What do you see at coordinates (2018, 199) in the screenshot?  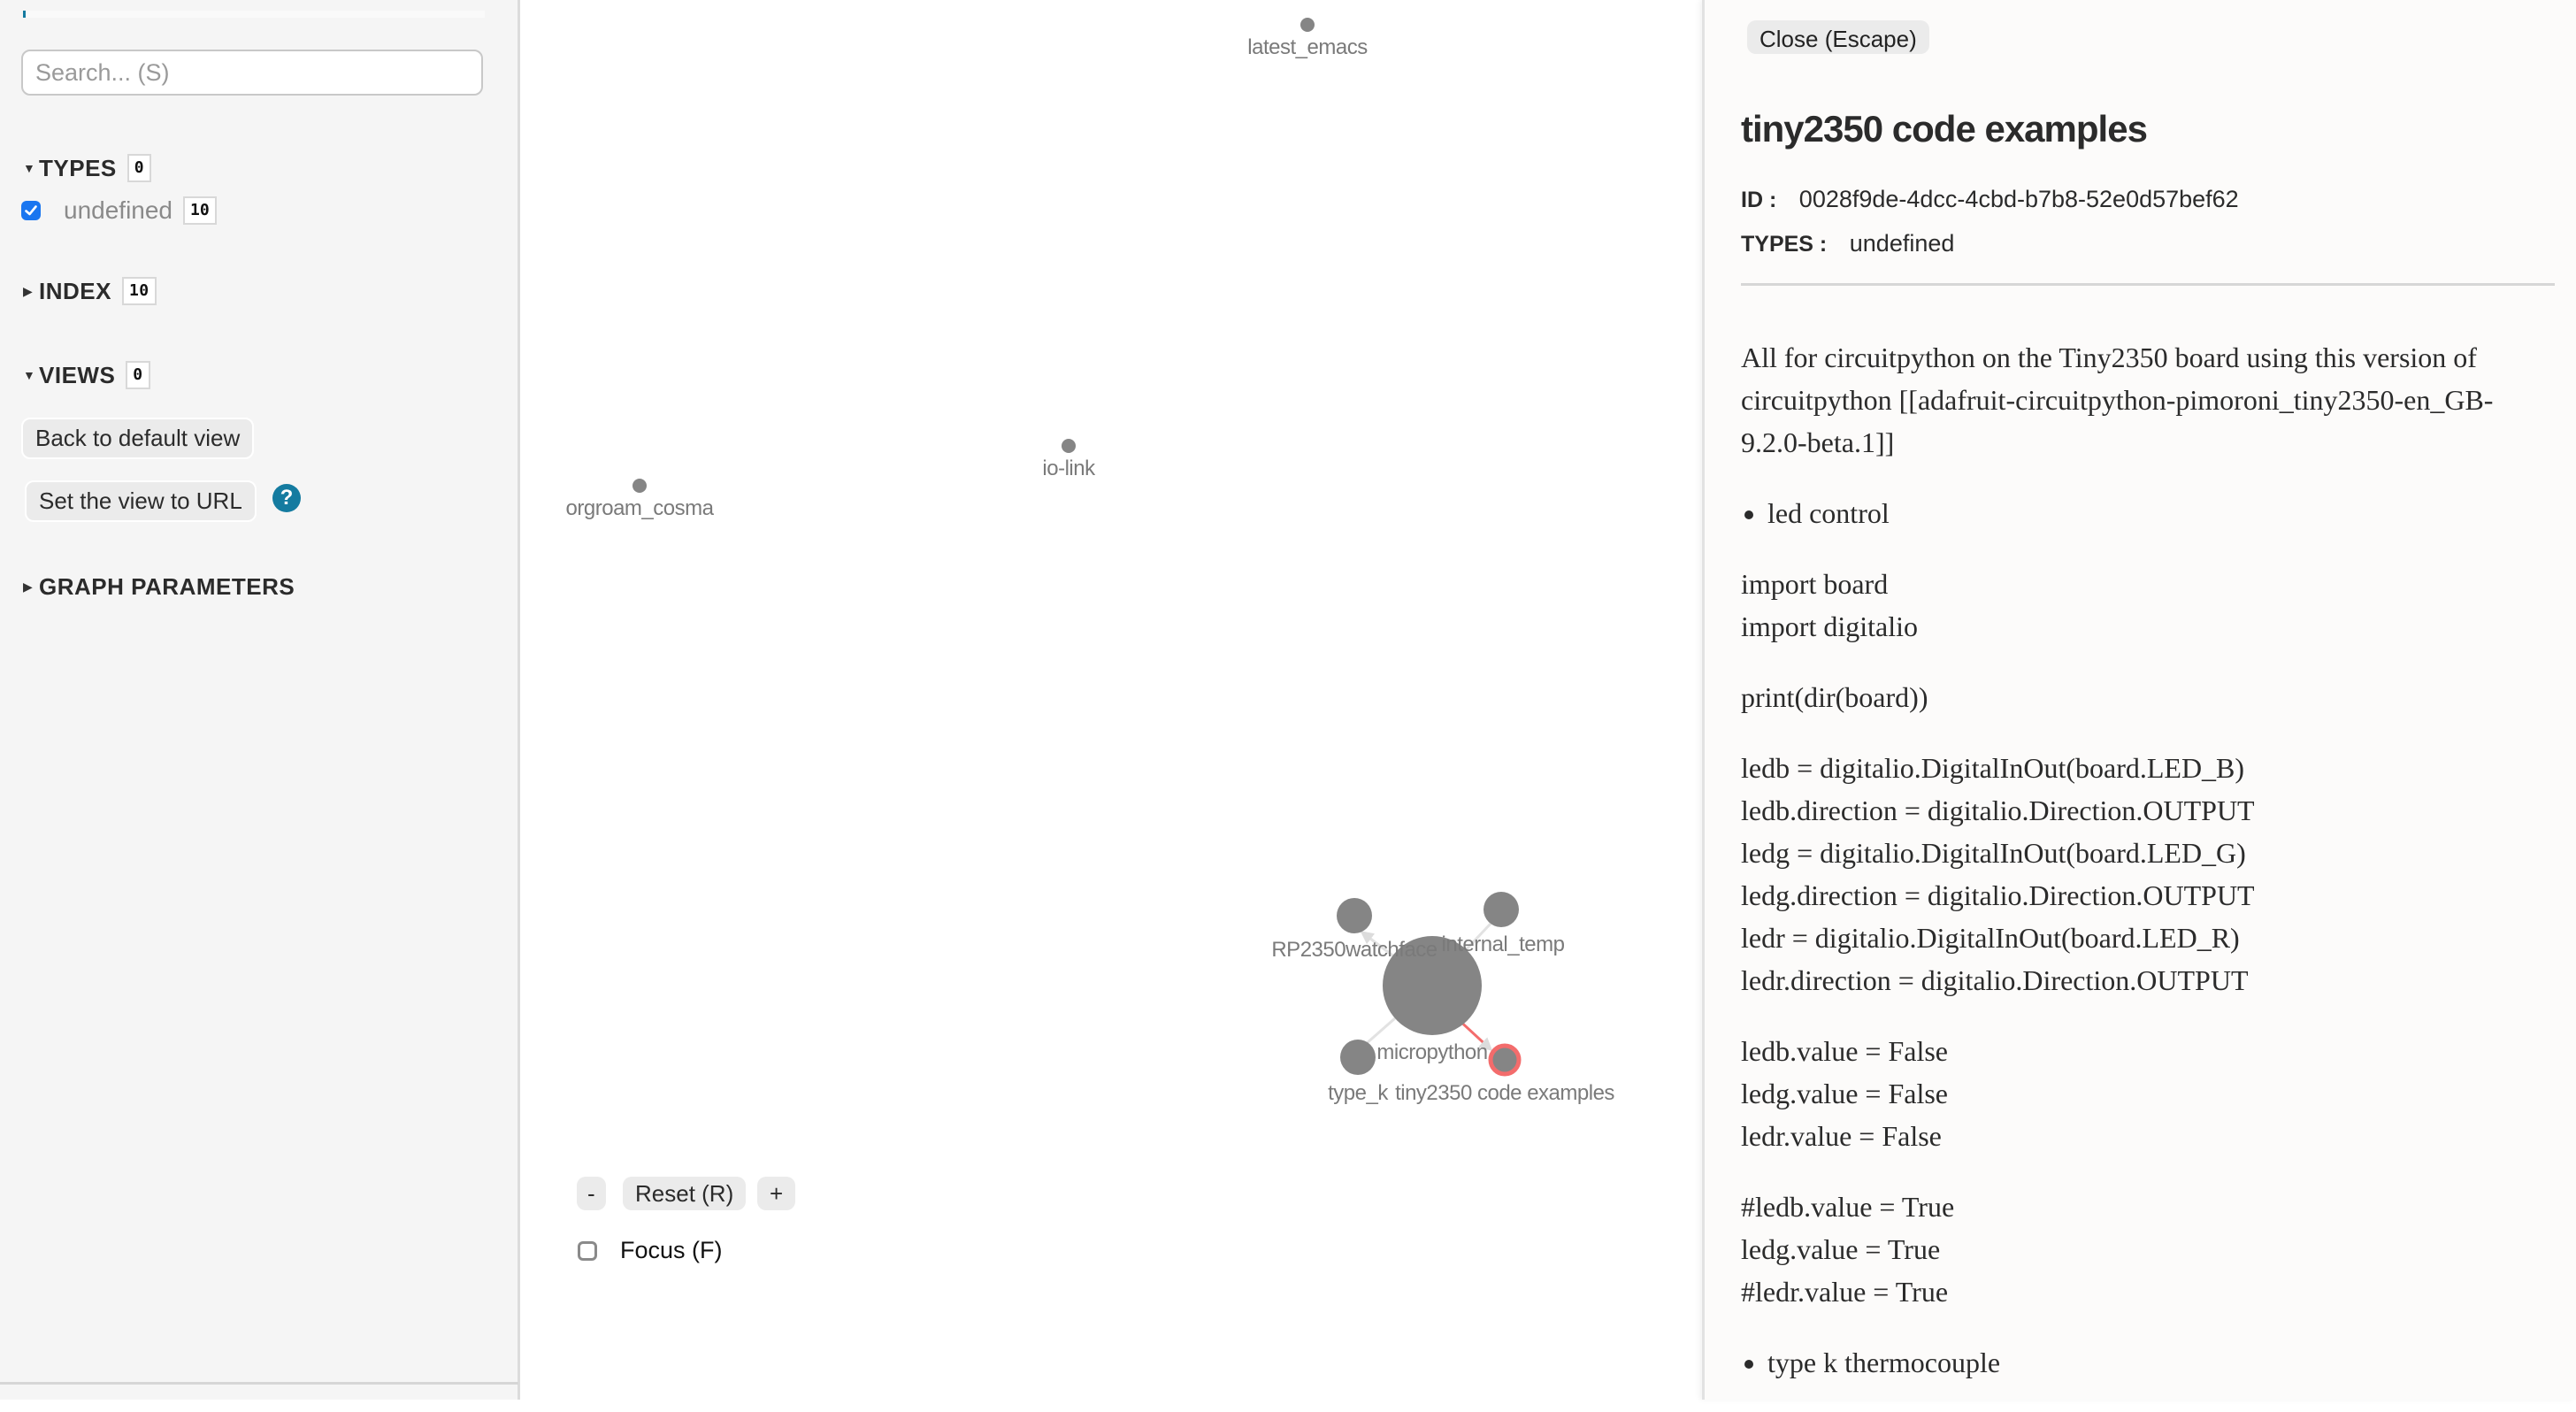 I see `id-value: 0028f9de-4dcc-4cbd-b7b8-52e0d57bef62` at bounding box center [2018, 199].